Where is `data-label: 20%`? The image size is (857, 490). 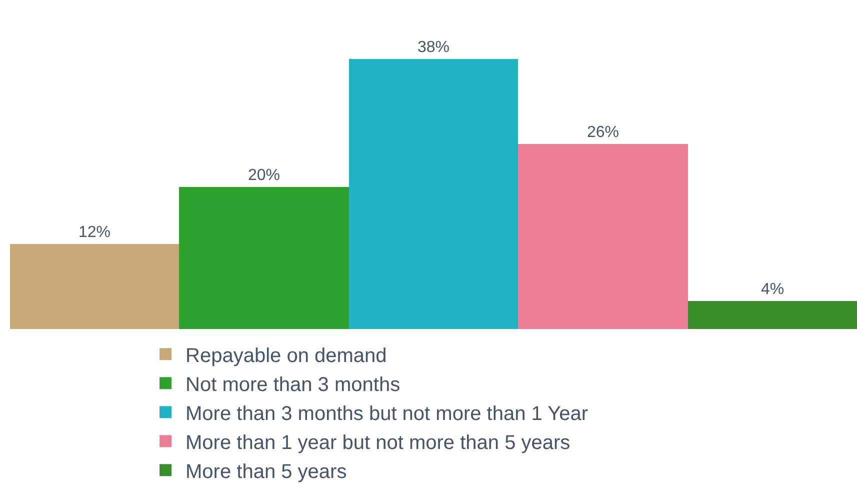 data-label: 20% is located at coordinates (264, 175).